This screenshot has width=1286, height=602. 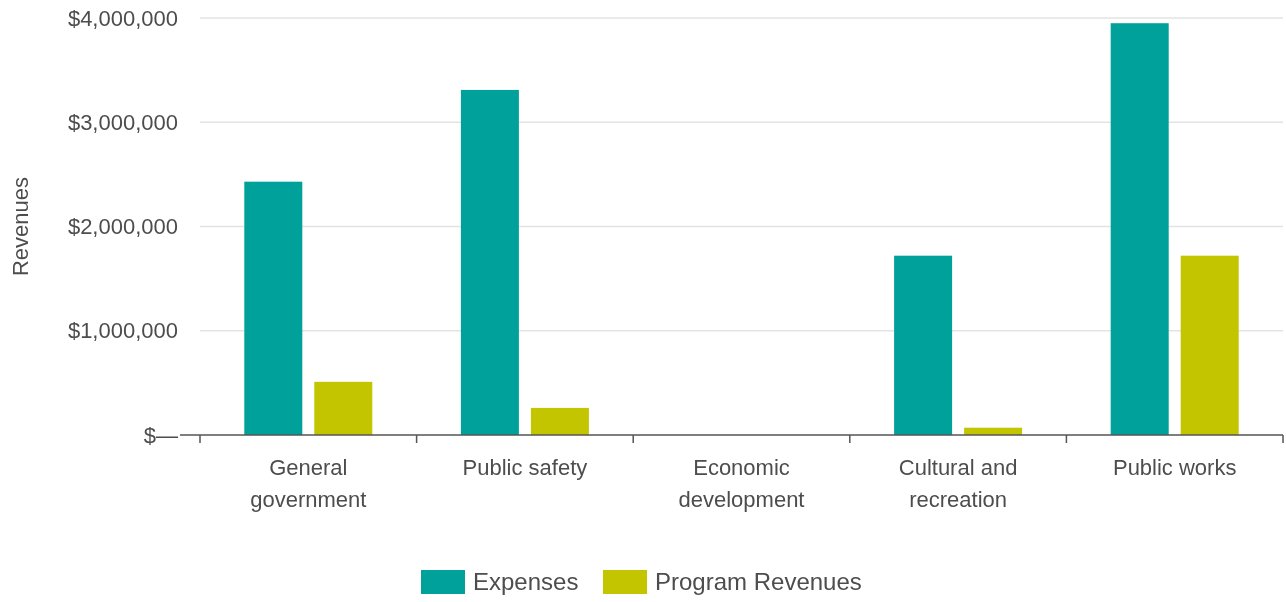 What do you see at coordinates (741, 483) in the screenshot?
I see `x-tick-label: Economic development` at bounding box center [741, 483].